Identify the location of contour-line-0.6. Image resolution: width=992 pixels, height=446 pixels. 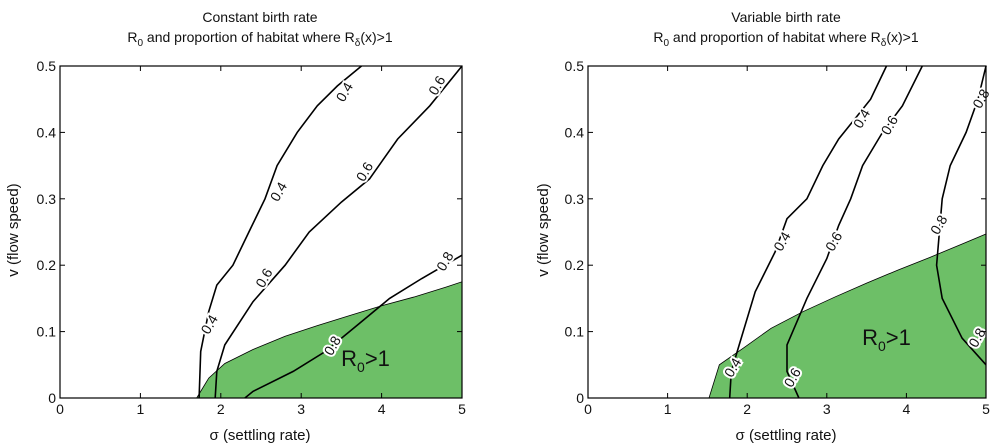
(855, 232).